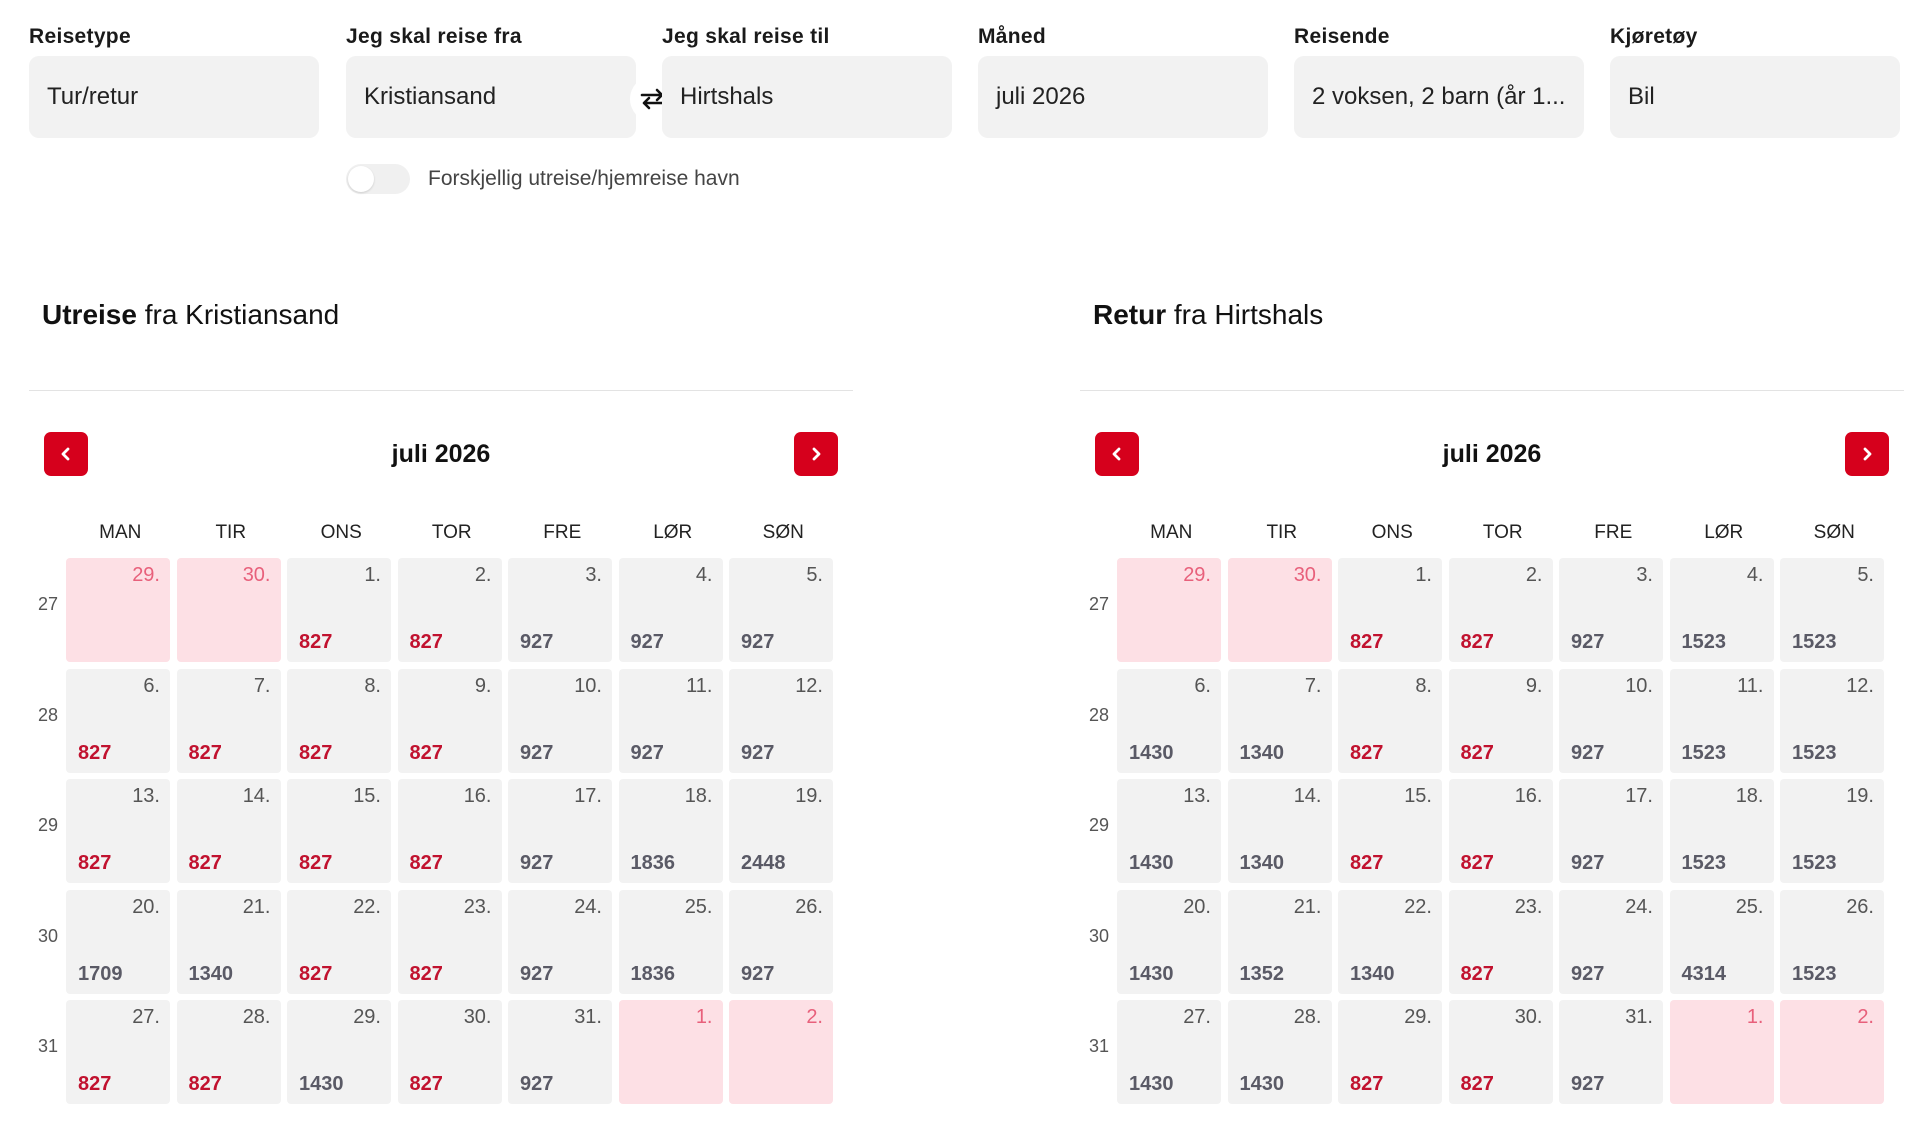  Describe the element at coordinates (1832, 610) in the screenshot. I see `day-cell: 5. 1523` at that location.